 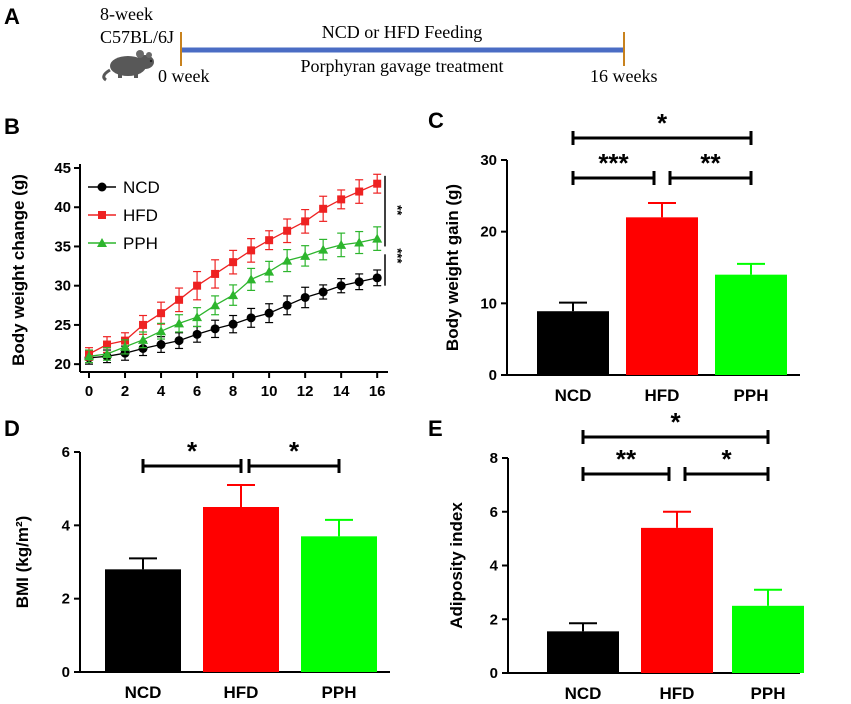 What do you see at coordinates (269, 391) in the screenshot?
I see `x-tick-label: 10` at bounding box center [269, 391].